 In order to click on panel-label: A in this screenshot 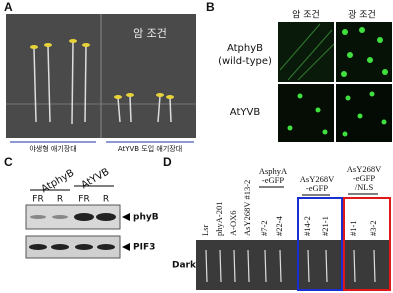, I will do `click(8, 7)`.